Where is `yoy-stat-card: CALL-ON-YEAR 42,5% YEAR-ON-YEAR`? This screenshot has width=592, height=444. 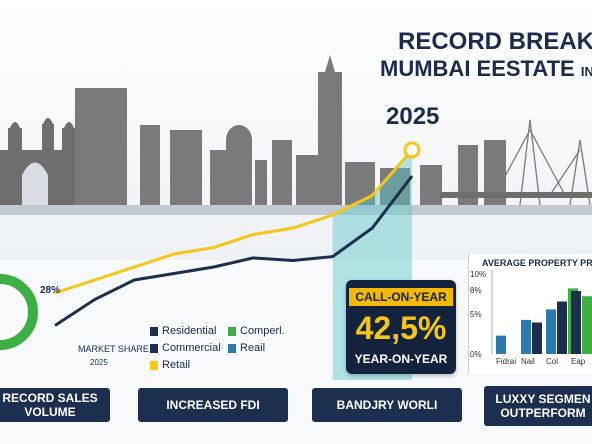 yoy-stat-card: CALL-ON-YEAR 42,5% YEAR-ON-YEAR is located at coordinates (401, 327).